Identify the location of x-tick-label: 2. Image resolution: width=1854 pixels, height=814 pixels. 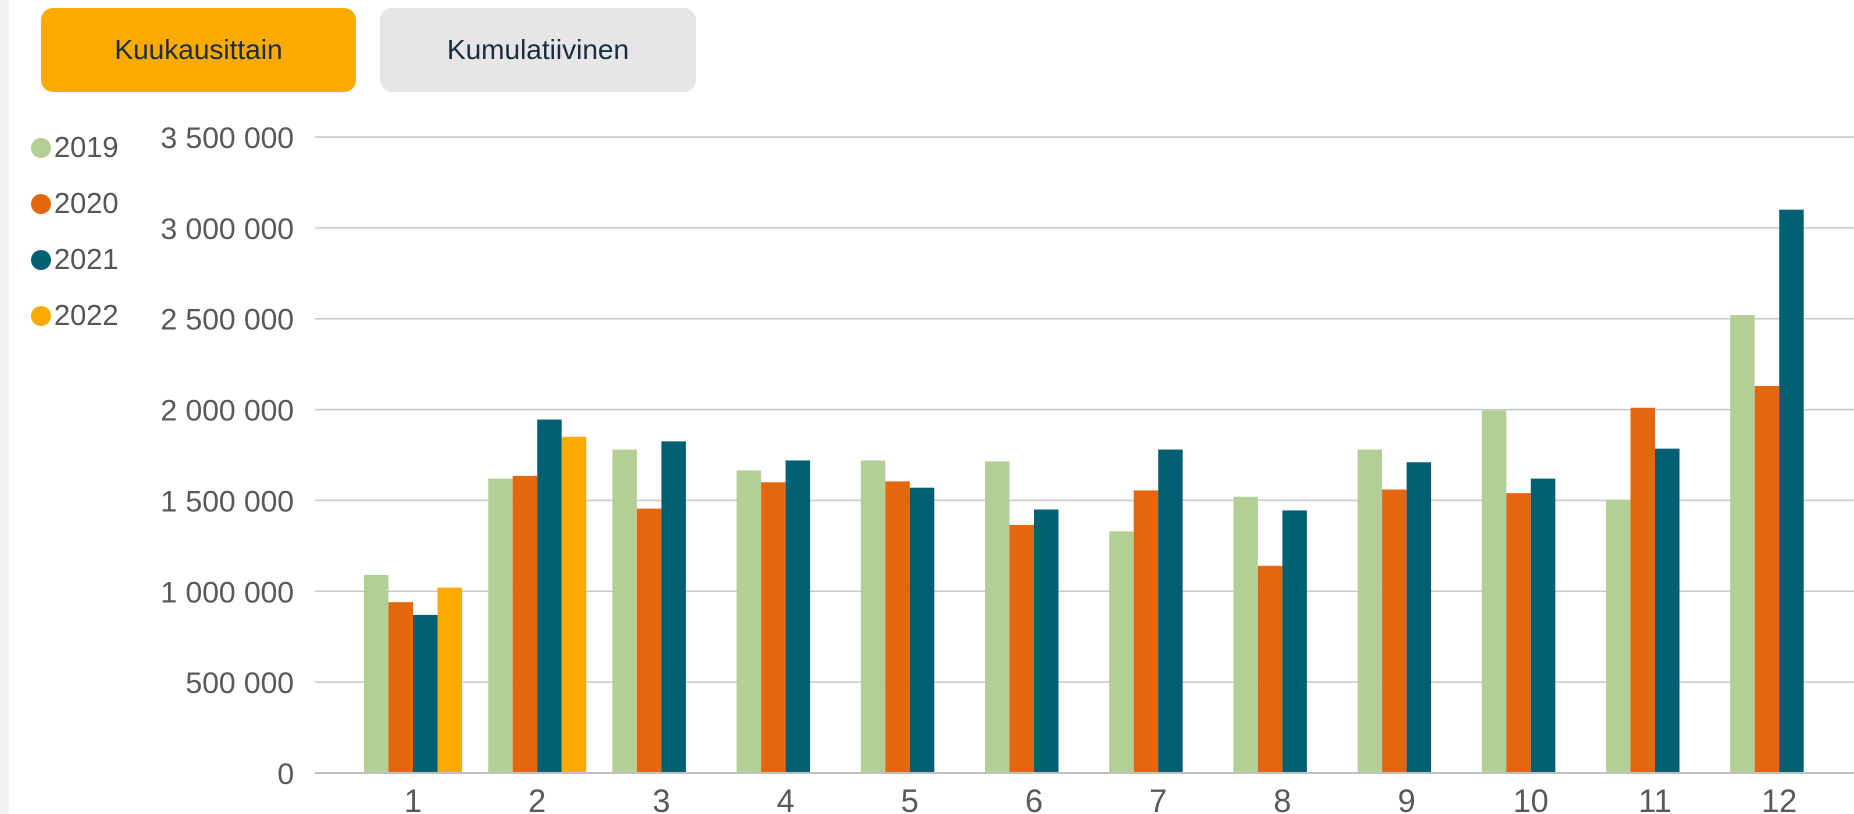
(537, 798).